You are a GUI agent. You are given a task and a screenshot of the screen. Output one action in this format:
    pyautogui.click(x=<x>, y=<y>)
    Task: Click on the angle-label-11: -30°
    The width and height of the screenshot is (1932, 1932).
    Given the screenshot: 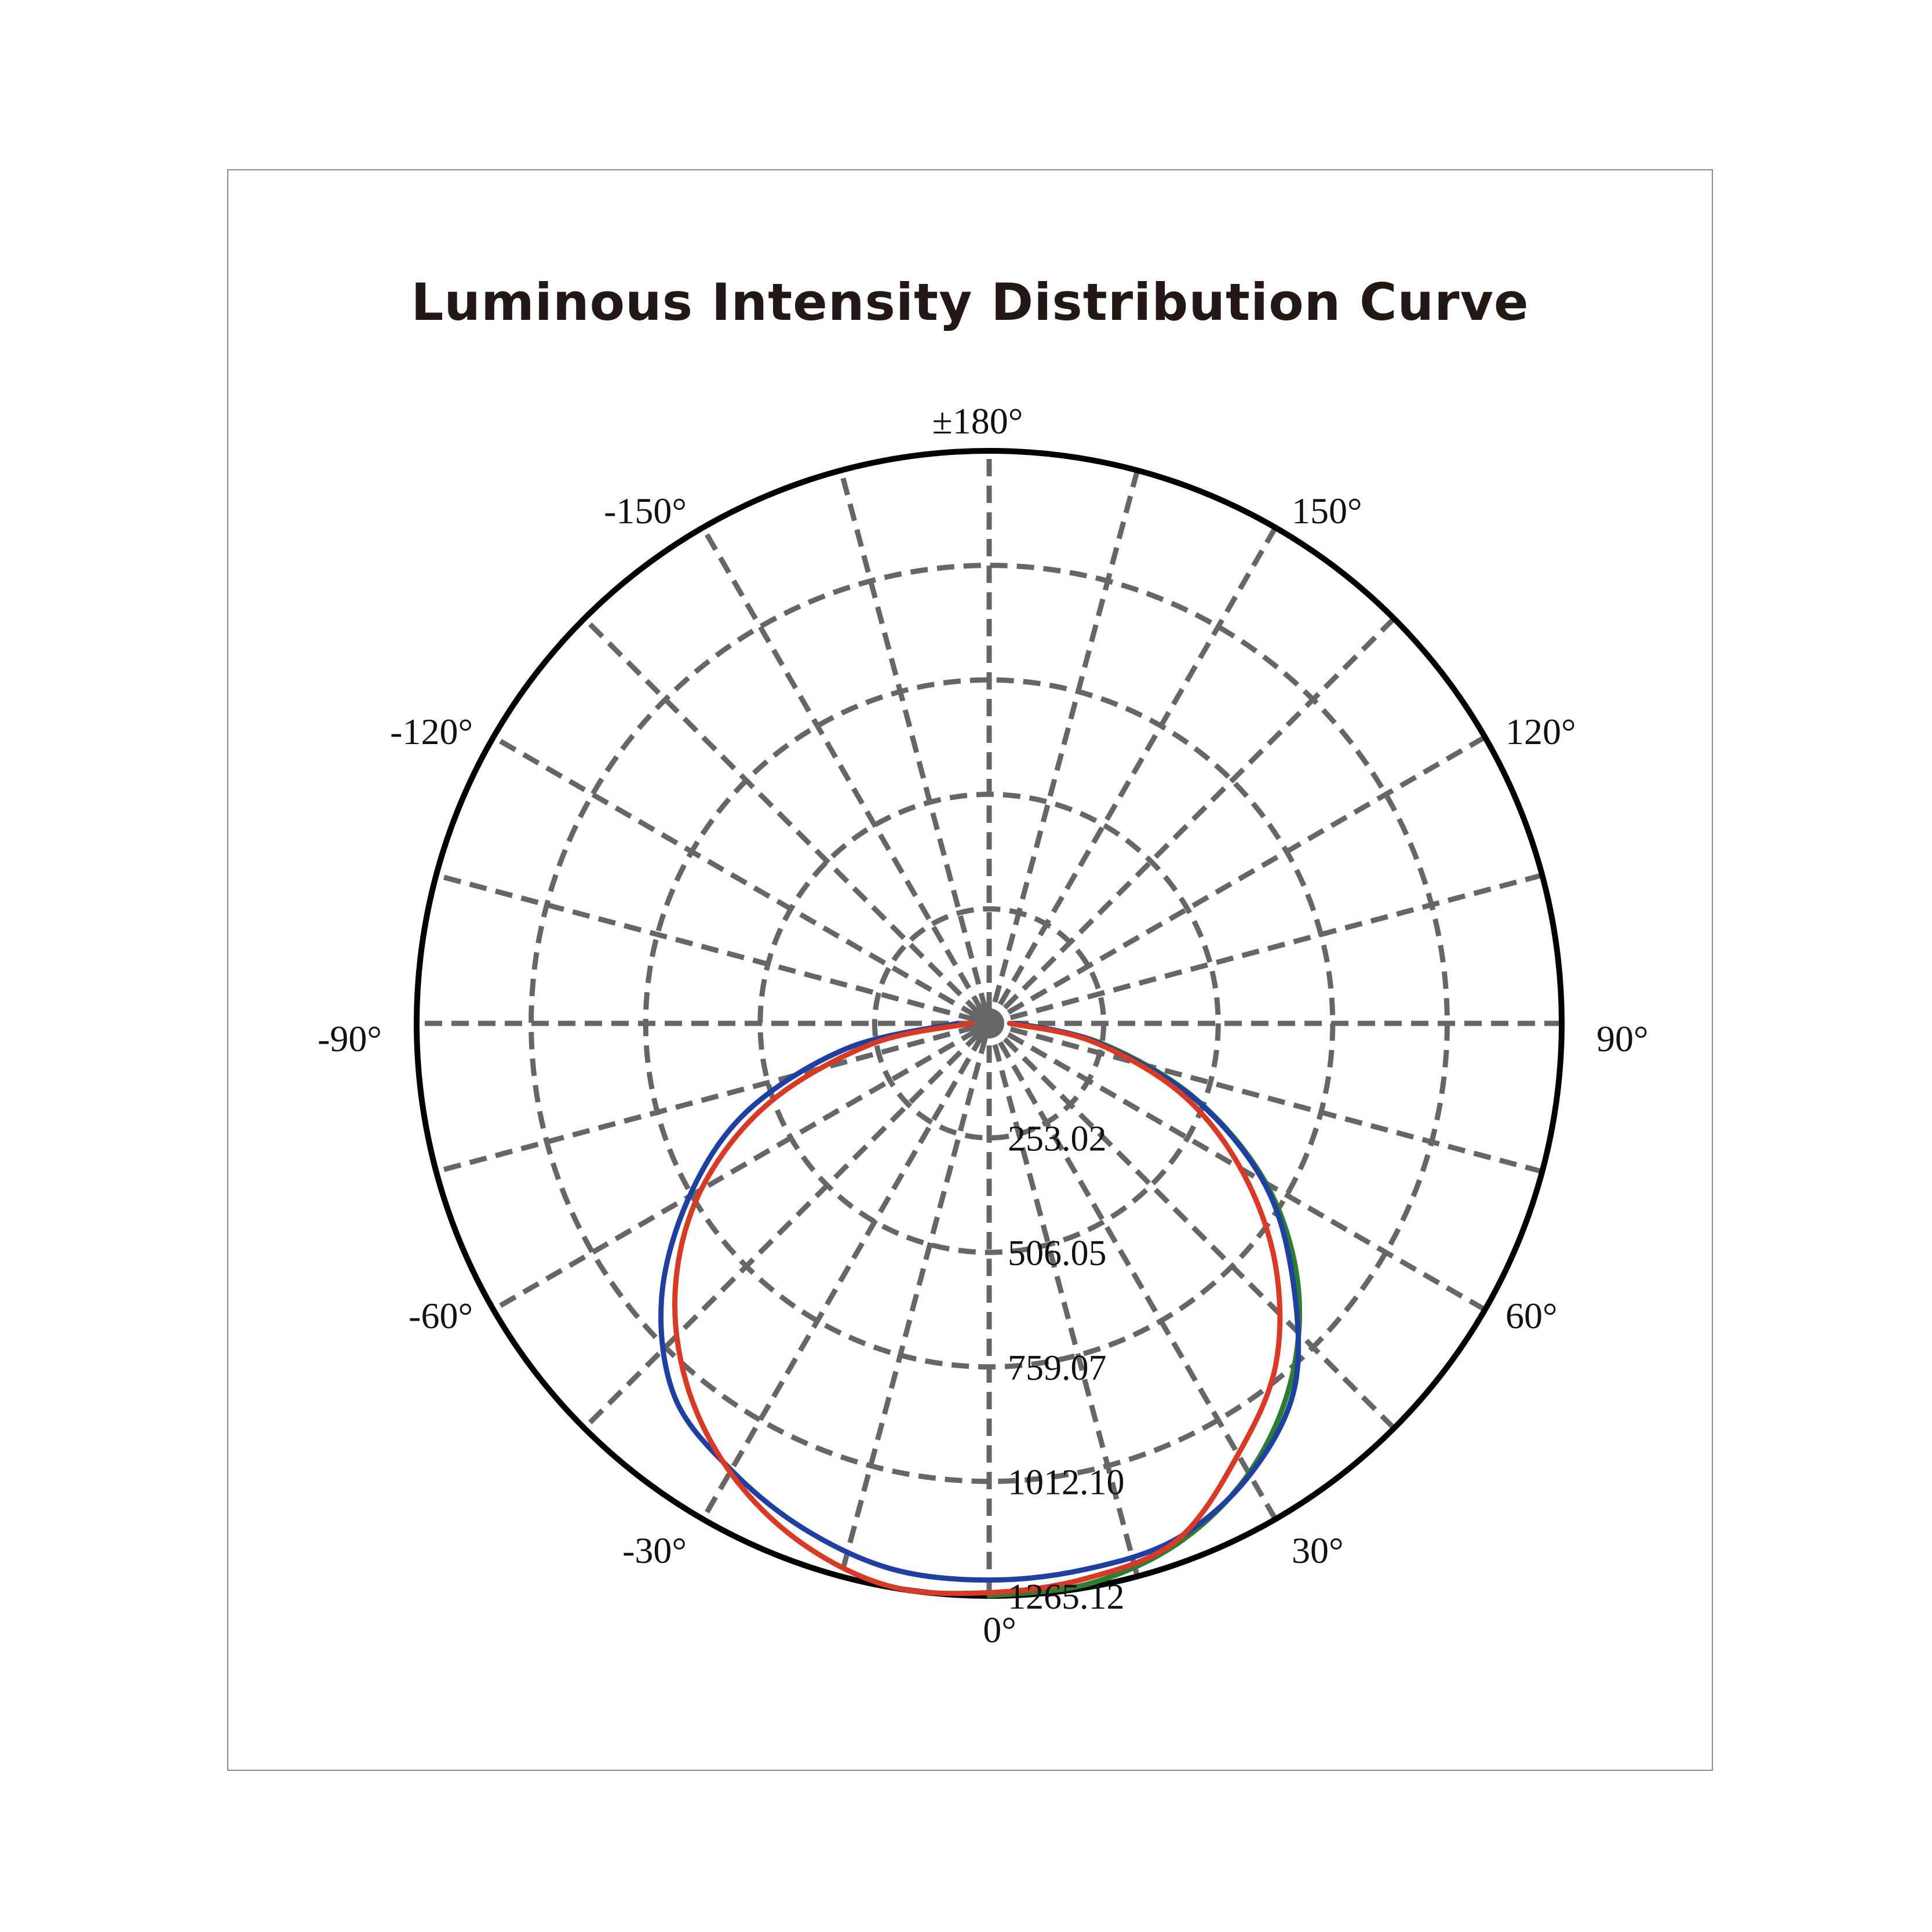 What is the action you would take?
    pyautogui.click(x=655, y=1551)
    